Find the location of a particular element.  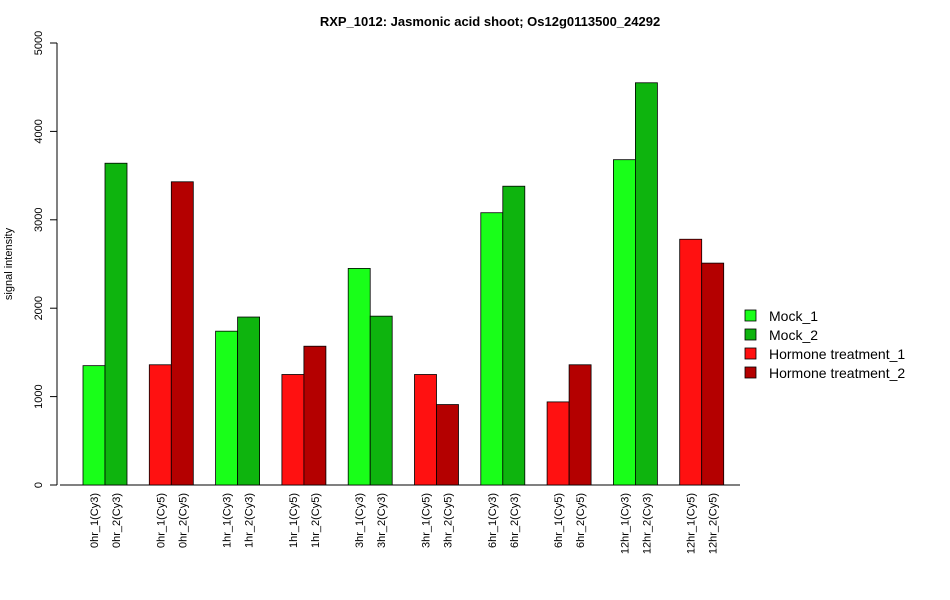

x-tick-label: 12hr_1(Cy5) is located at coordinates (692, 523).